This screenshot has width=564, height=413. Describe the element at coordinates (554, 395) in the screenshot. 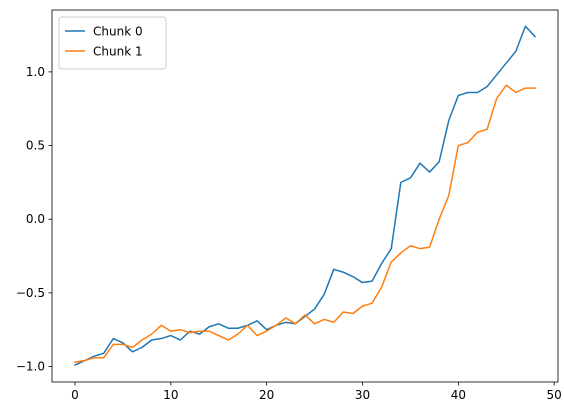

I see `x-tick-label: 50` at that location.